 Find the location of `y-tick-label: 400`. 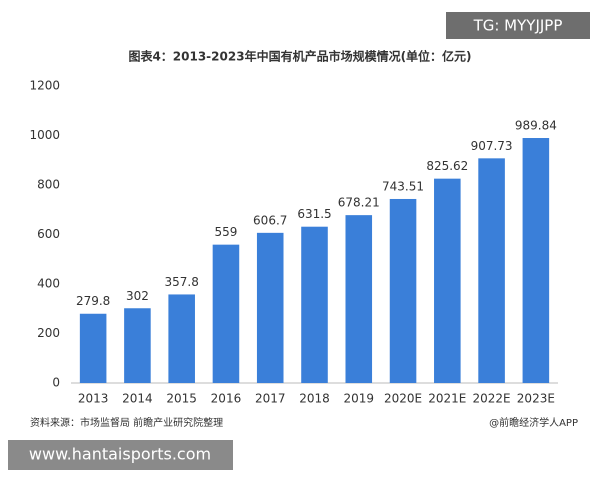

y-tick-label: 400 is located at coordinates (48, 284).